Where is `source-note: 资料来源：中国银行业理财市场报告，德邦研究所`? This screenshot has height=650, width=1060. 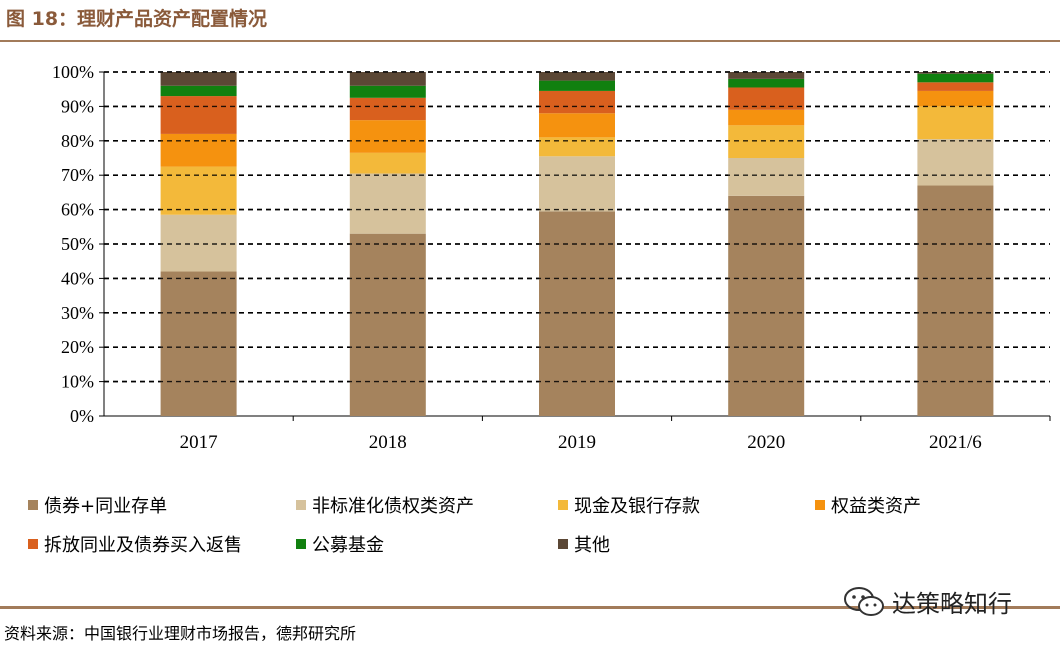 source-note: 资料来源：中国银行业理财市场报告，德邦研究所 is located at coordinates (180, 633).